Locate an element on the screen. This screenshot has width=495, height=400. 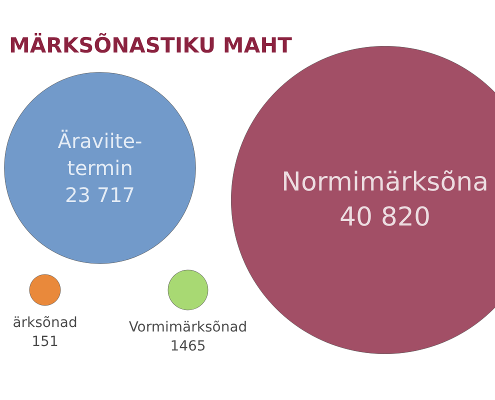
data-label: 23 717 is located at coordinates (100, 195).